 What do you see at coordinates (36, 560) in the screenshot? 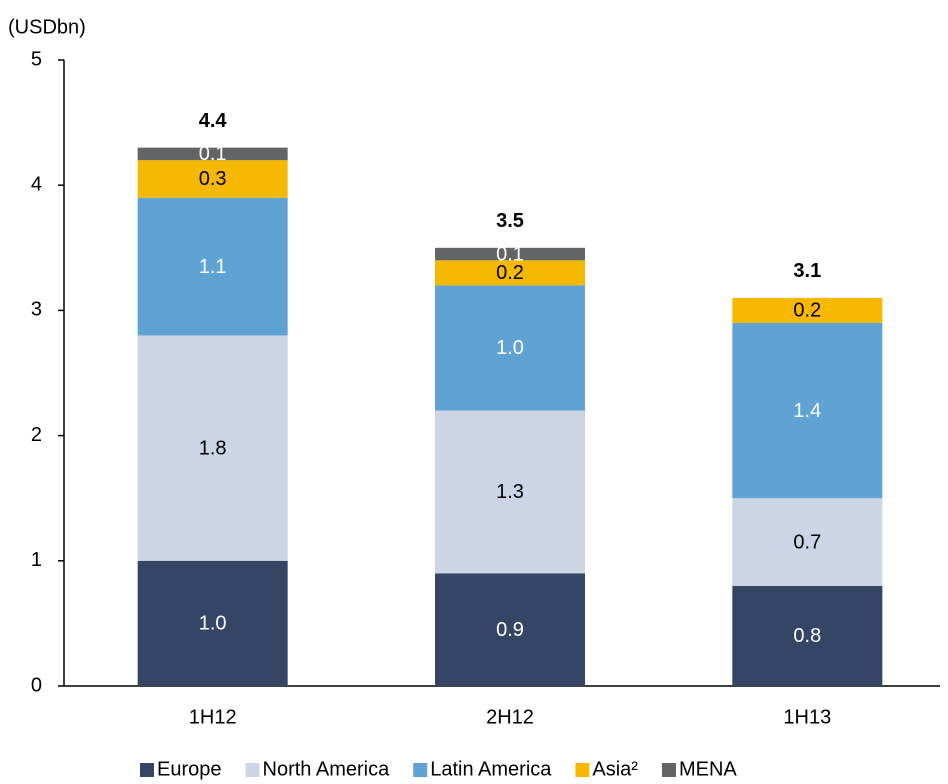
I see `y-tick-label: 1` at bounding box center [36, 560].